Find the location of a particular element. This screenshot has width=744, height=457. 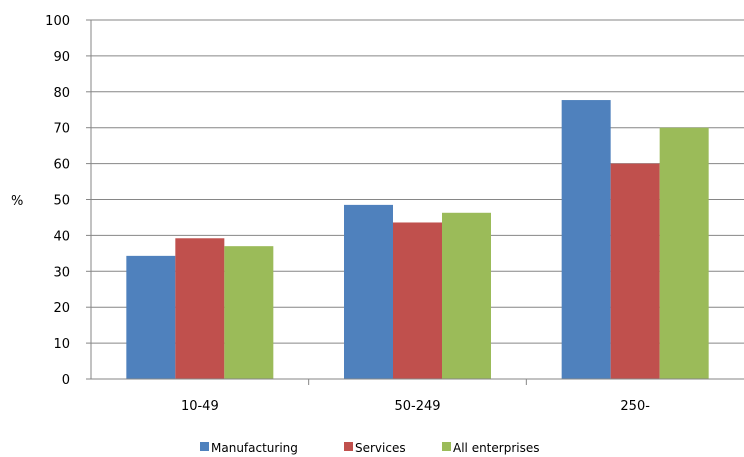

y-tick-label: 90 is located at coordinates (61, 57).